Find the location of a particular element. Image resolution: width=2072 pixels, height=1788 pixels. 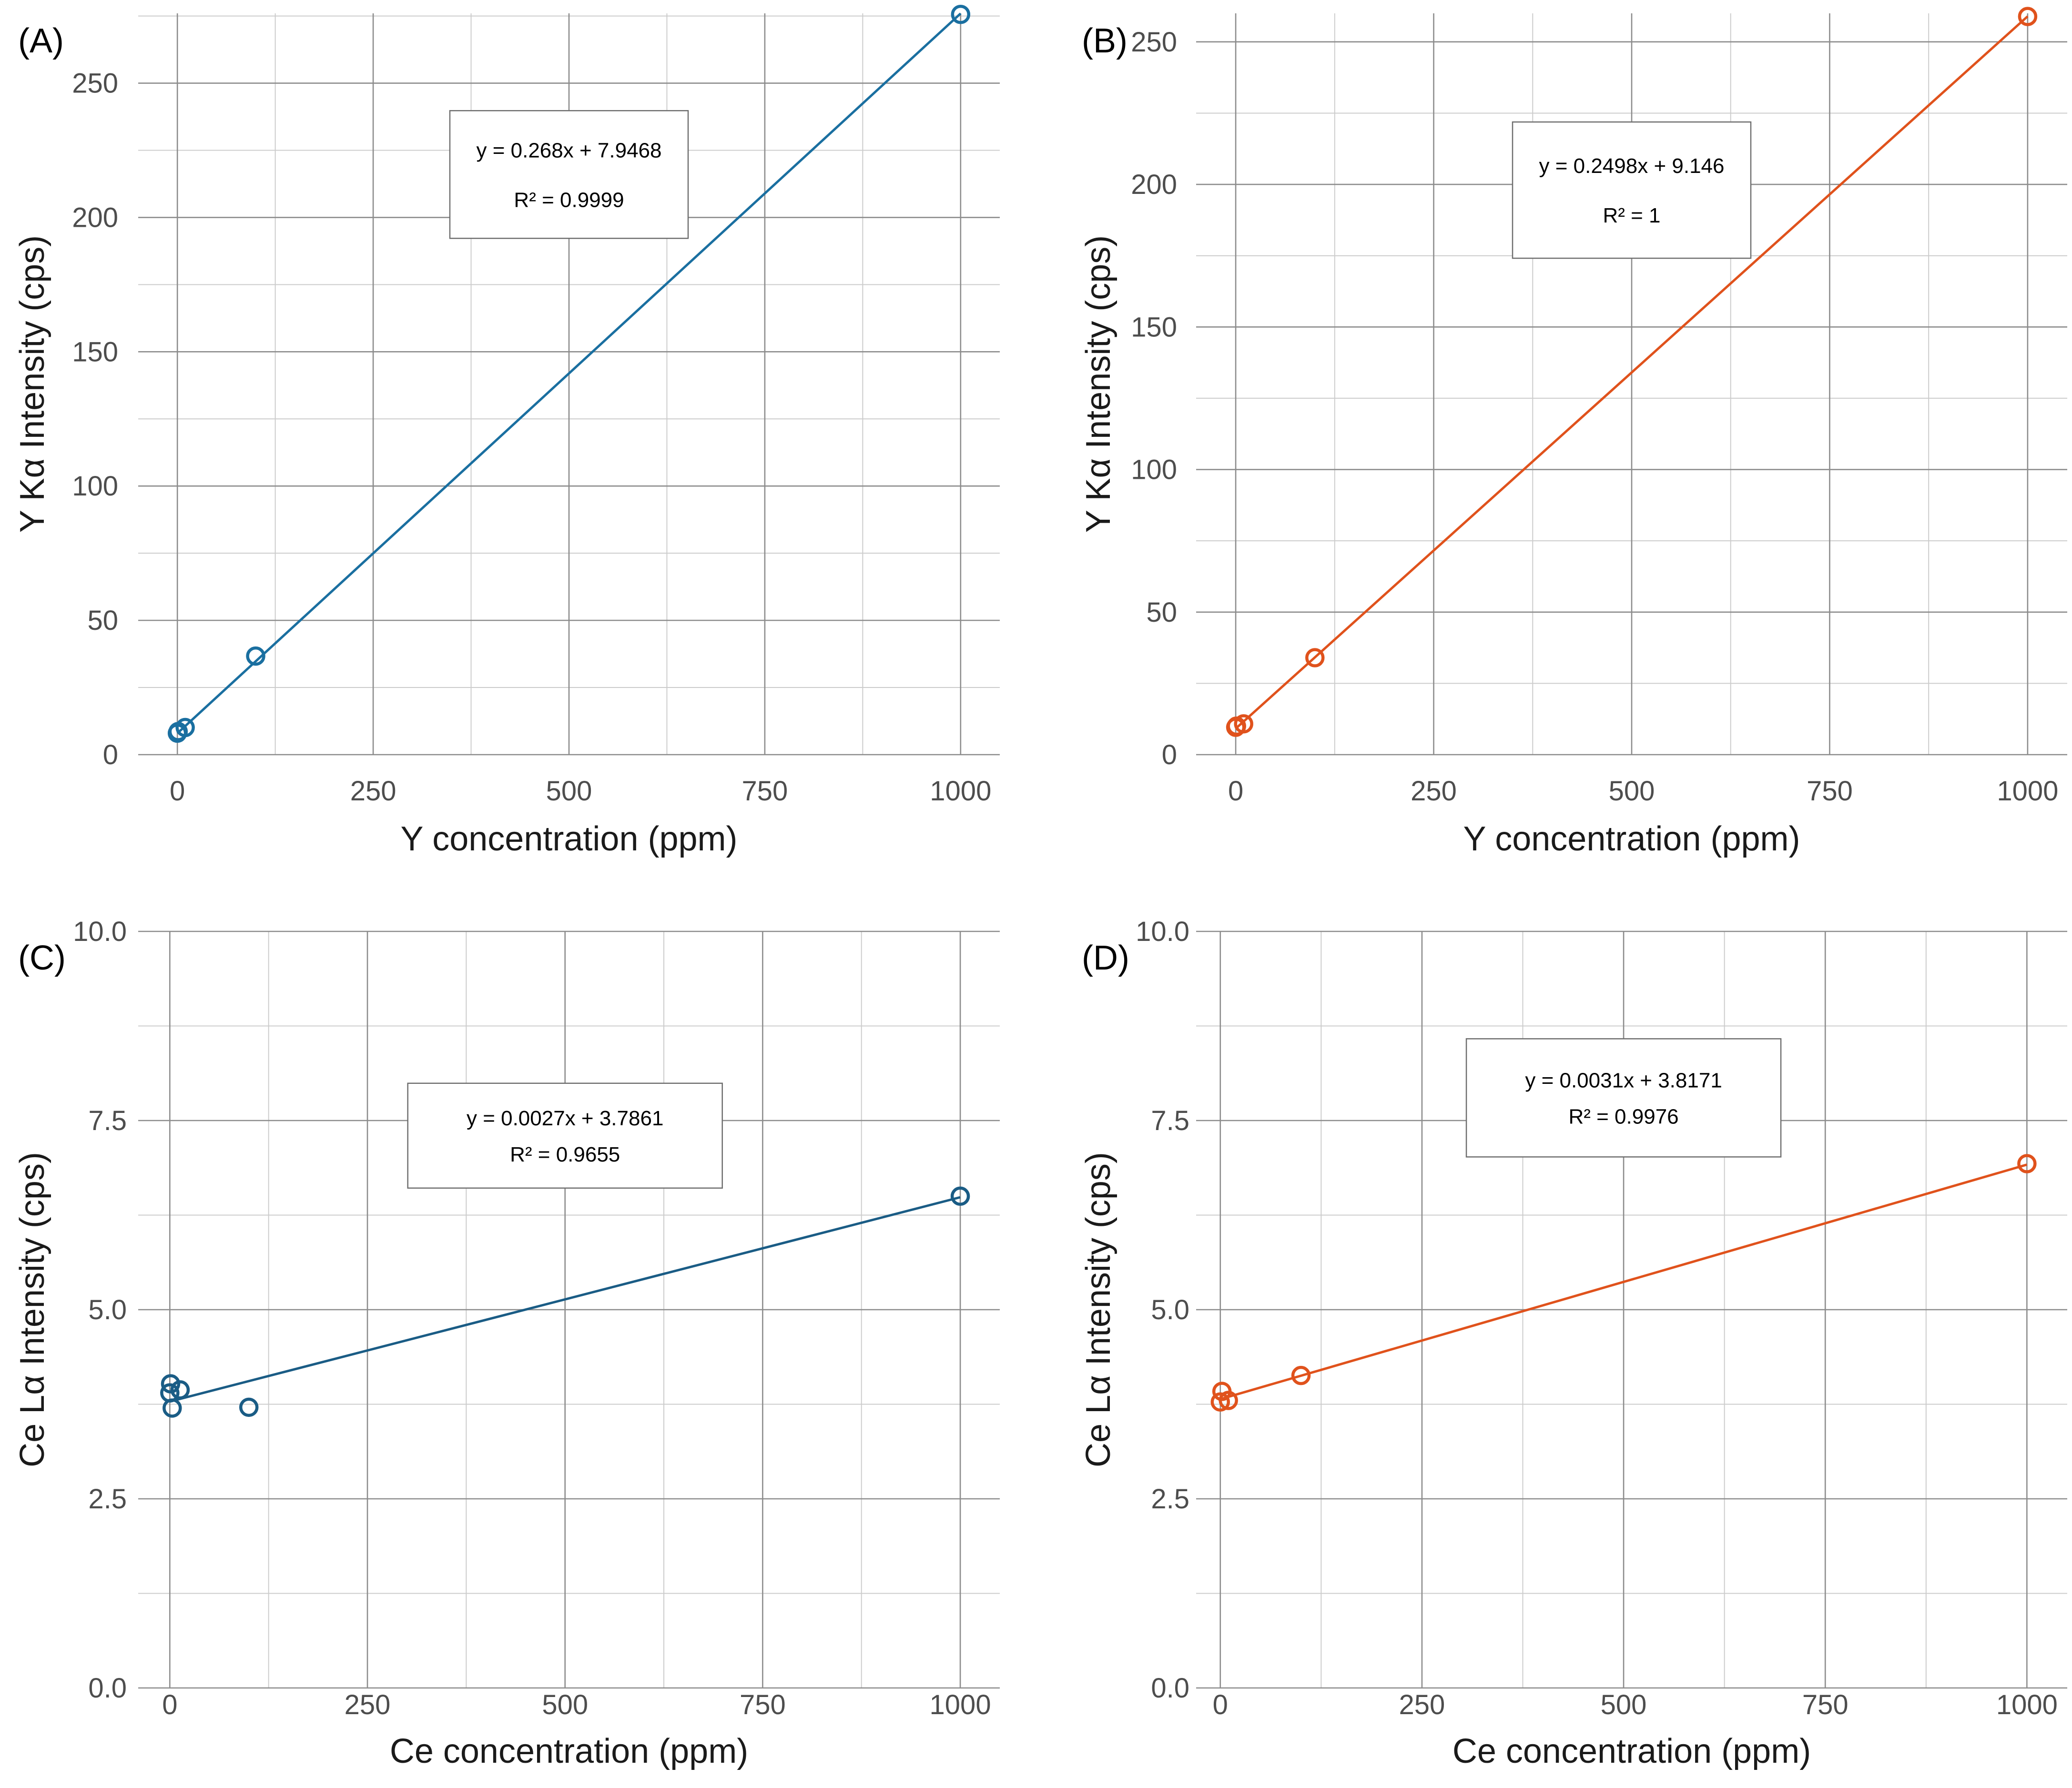

panel-b-y-tick-label: 0 is located at coordinates (1169, 754).